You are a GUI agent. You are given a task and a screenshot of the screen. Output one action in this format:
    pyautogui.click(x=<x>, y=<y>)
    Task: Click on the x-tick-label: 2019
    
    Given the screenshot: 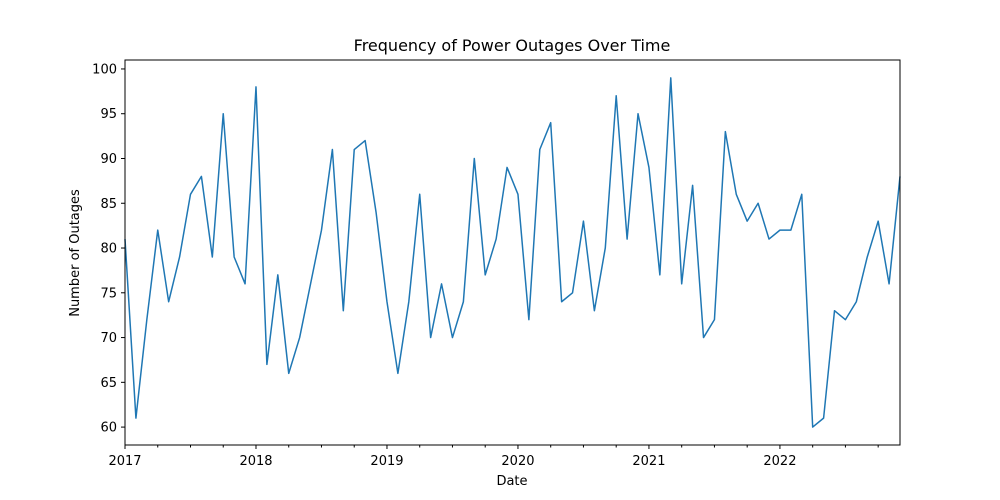 What is the action you would take?
    pyautogui.click(x=386, y=461)
    